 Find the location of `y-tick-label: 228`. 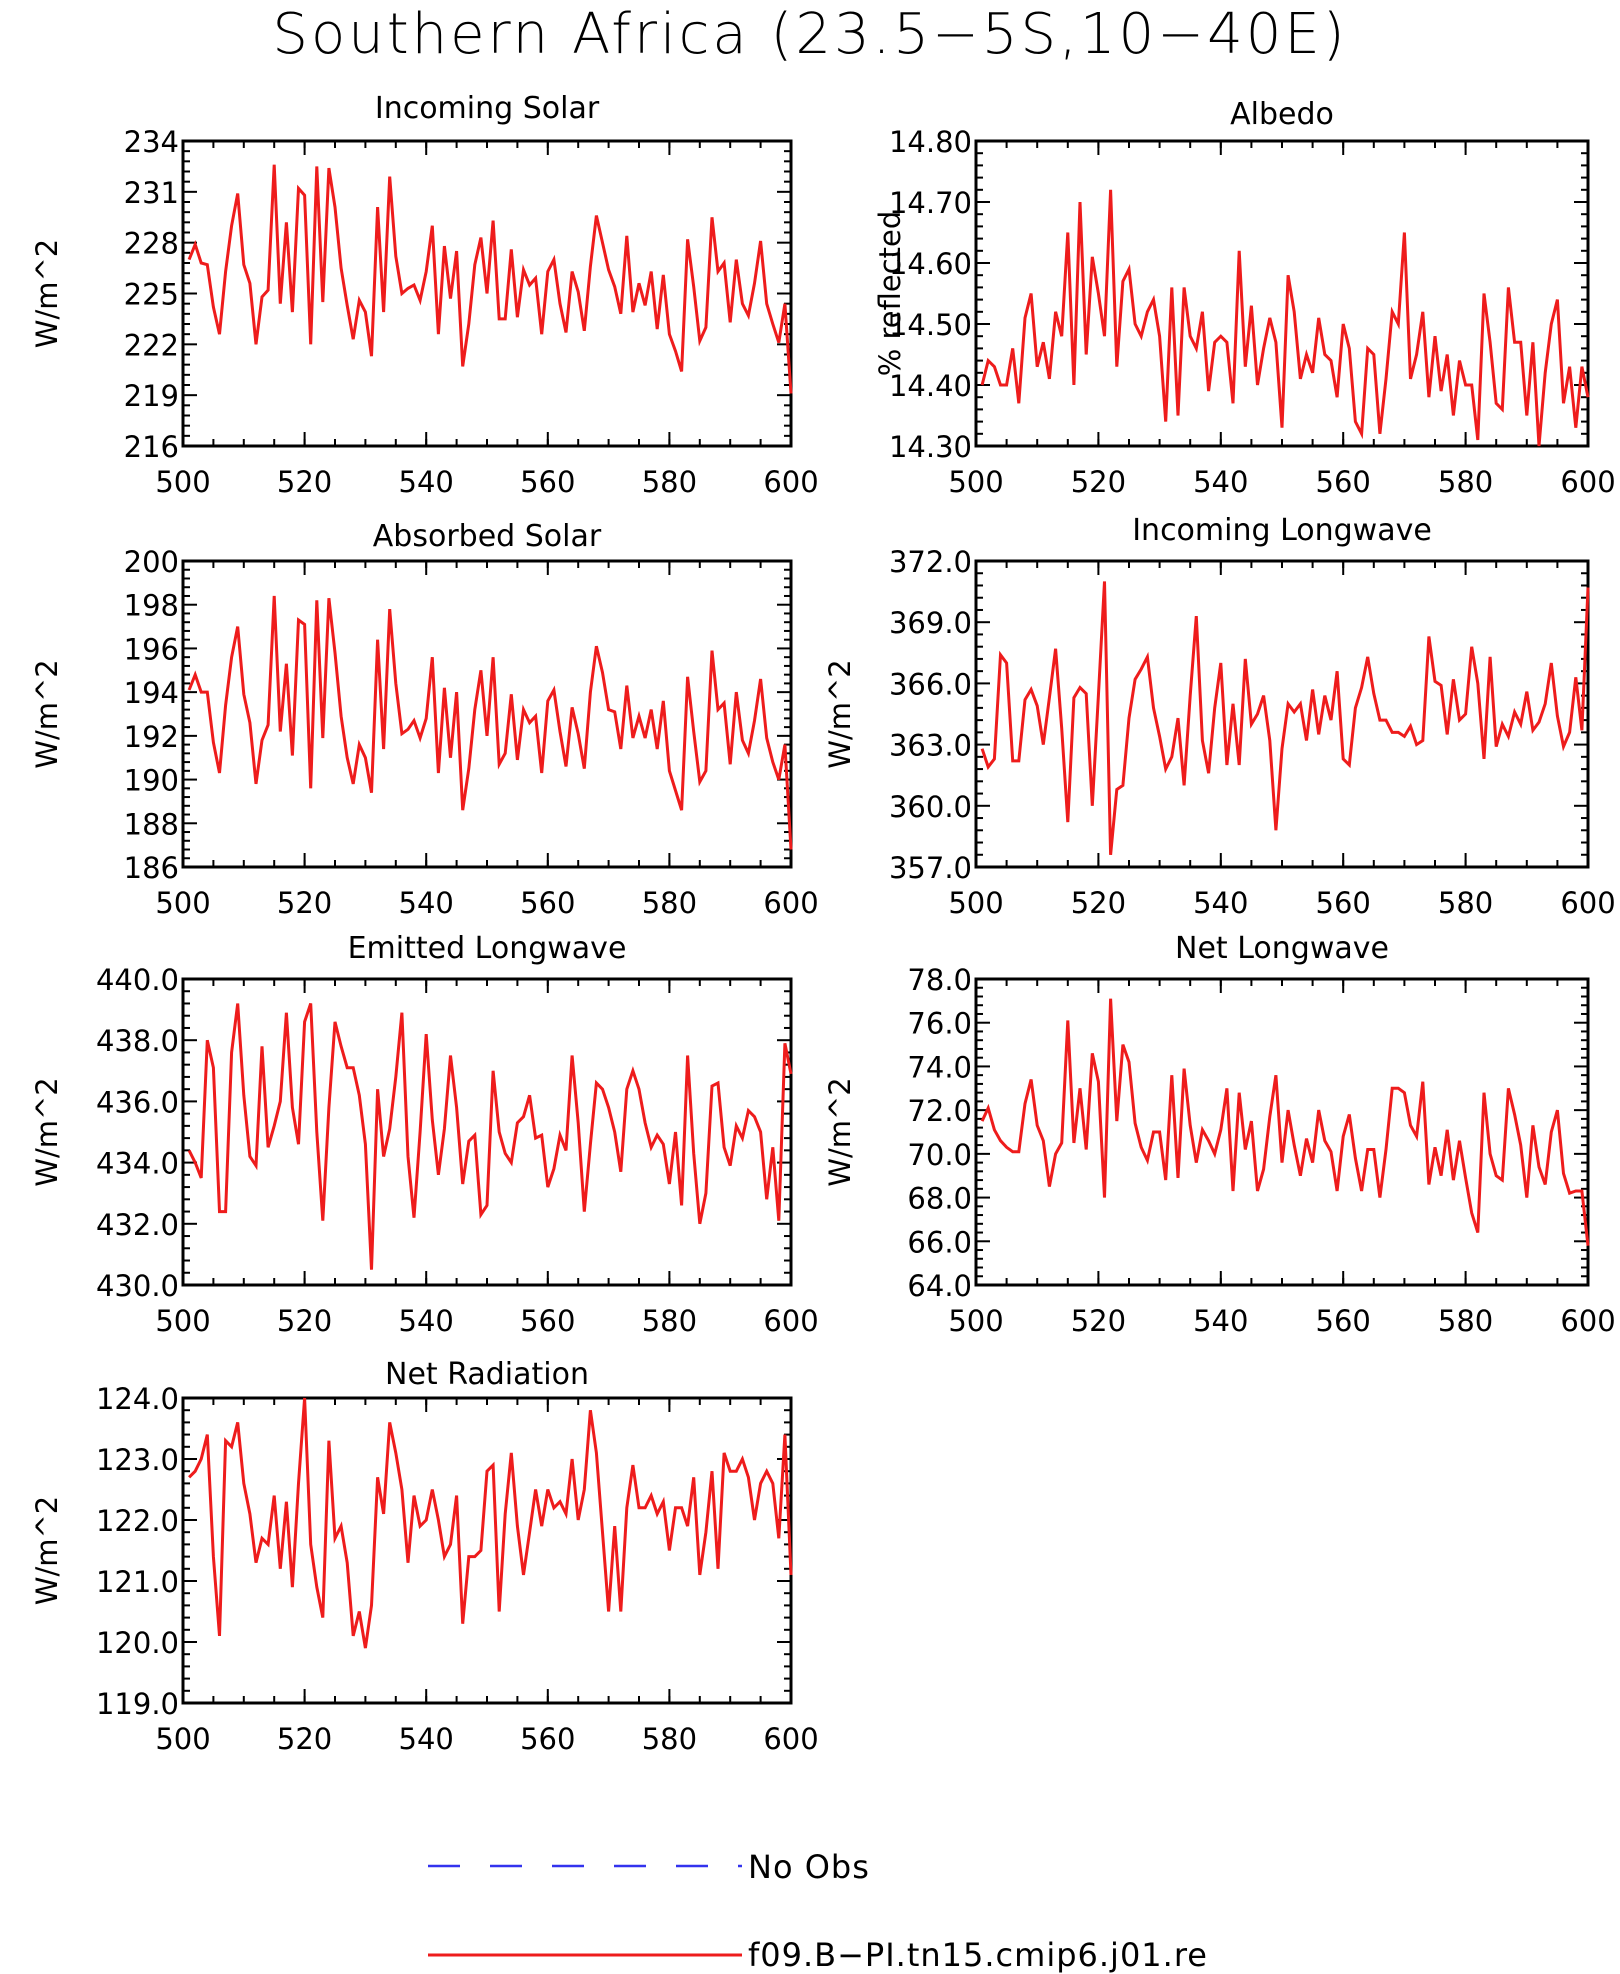

y-tick-label: 228 is located at coordinates (151, 244).